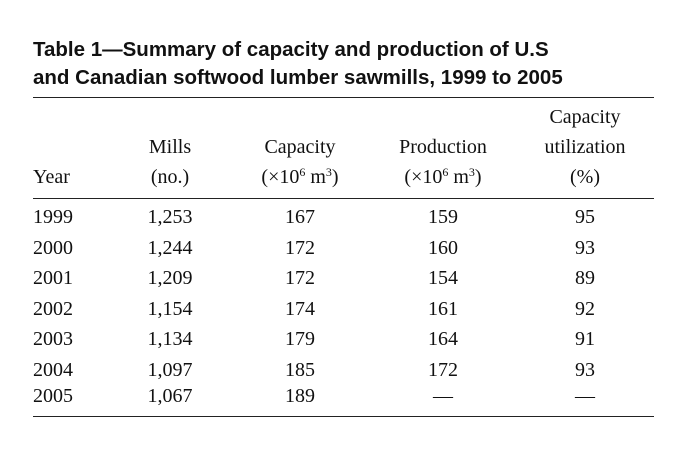  I want to click on cell-production: 159, so click(443, 217).